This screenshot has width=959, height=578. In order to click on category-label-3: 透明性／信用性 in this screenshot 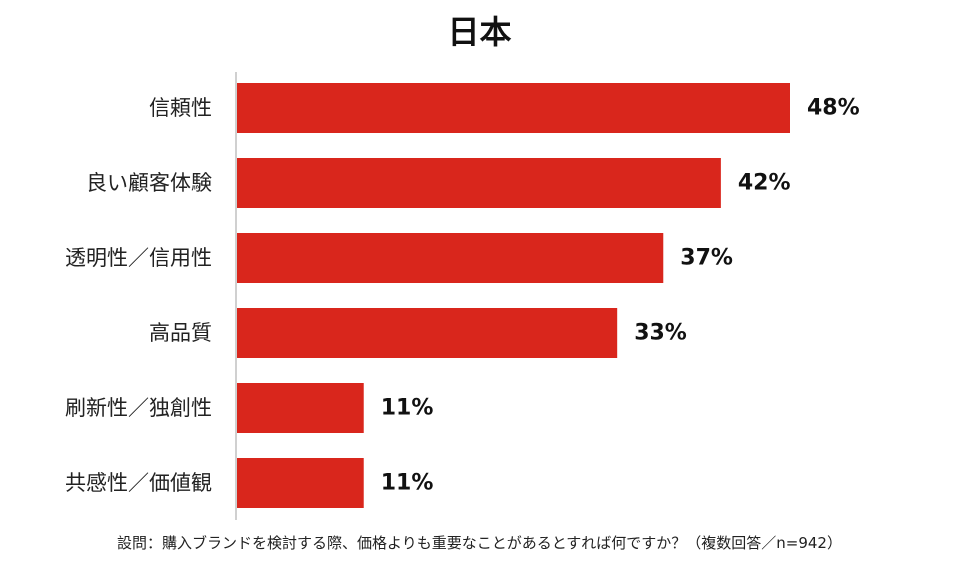, I will do `click(138, 258)`.